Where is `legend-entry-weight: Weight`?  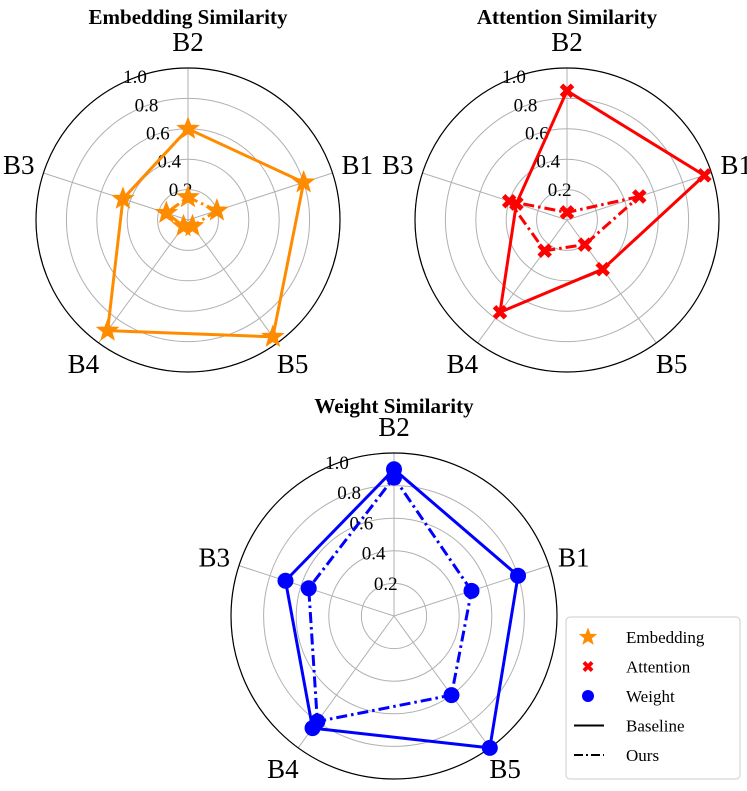 legend-entry-weight: Weight is located at coordinates (628, 696).